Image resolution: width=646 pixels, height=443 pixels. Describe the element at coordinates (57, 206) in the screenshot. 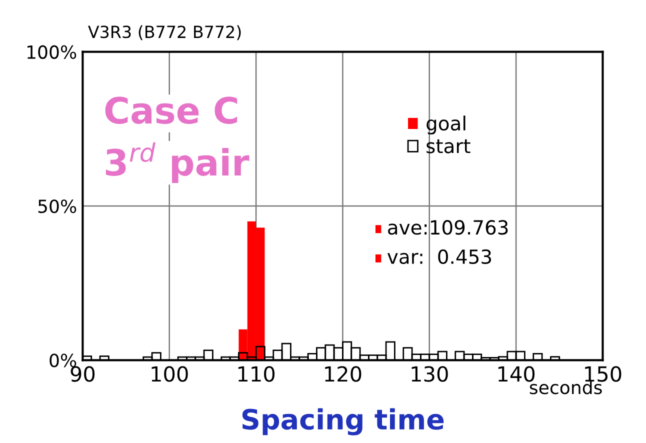

I see `y-tick-label: 50%` at that location.